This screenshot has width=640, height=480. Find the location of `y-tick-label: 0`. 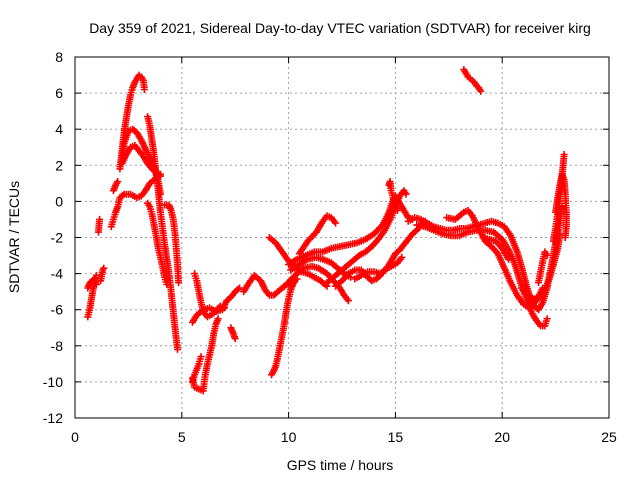

y-tick-label: 0 is located at coordinates (59, 201).